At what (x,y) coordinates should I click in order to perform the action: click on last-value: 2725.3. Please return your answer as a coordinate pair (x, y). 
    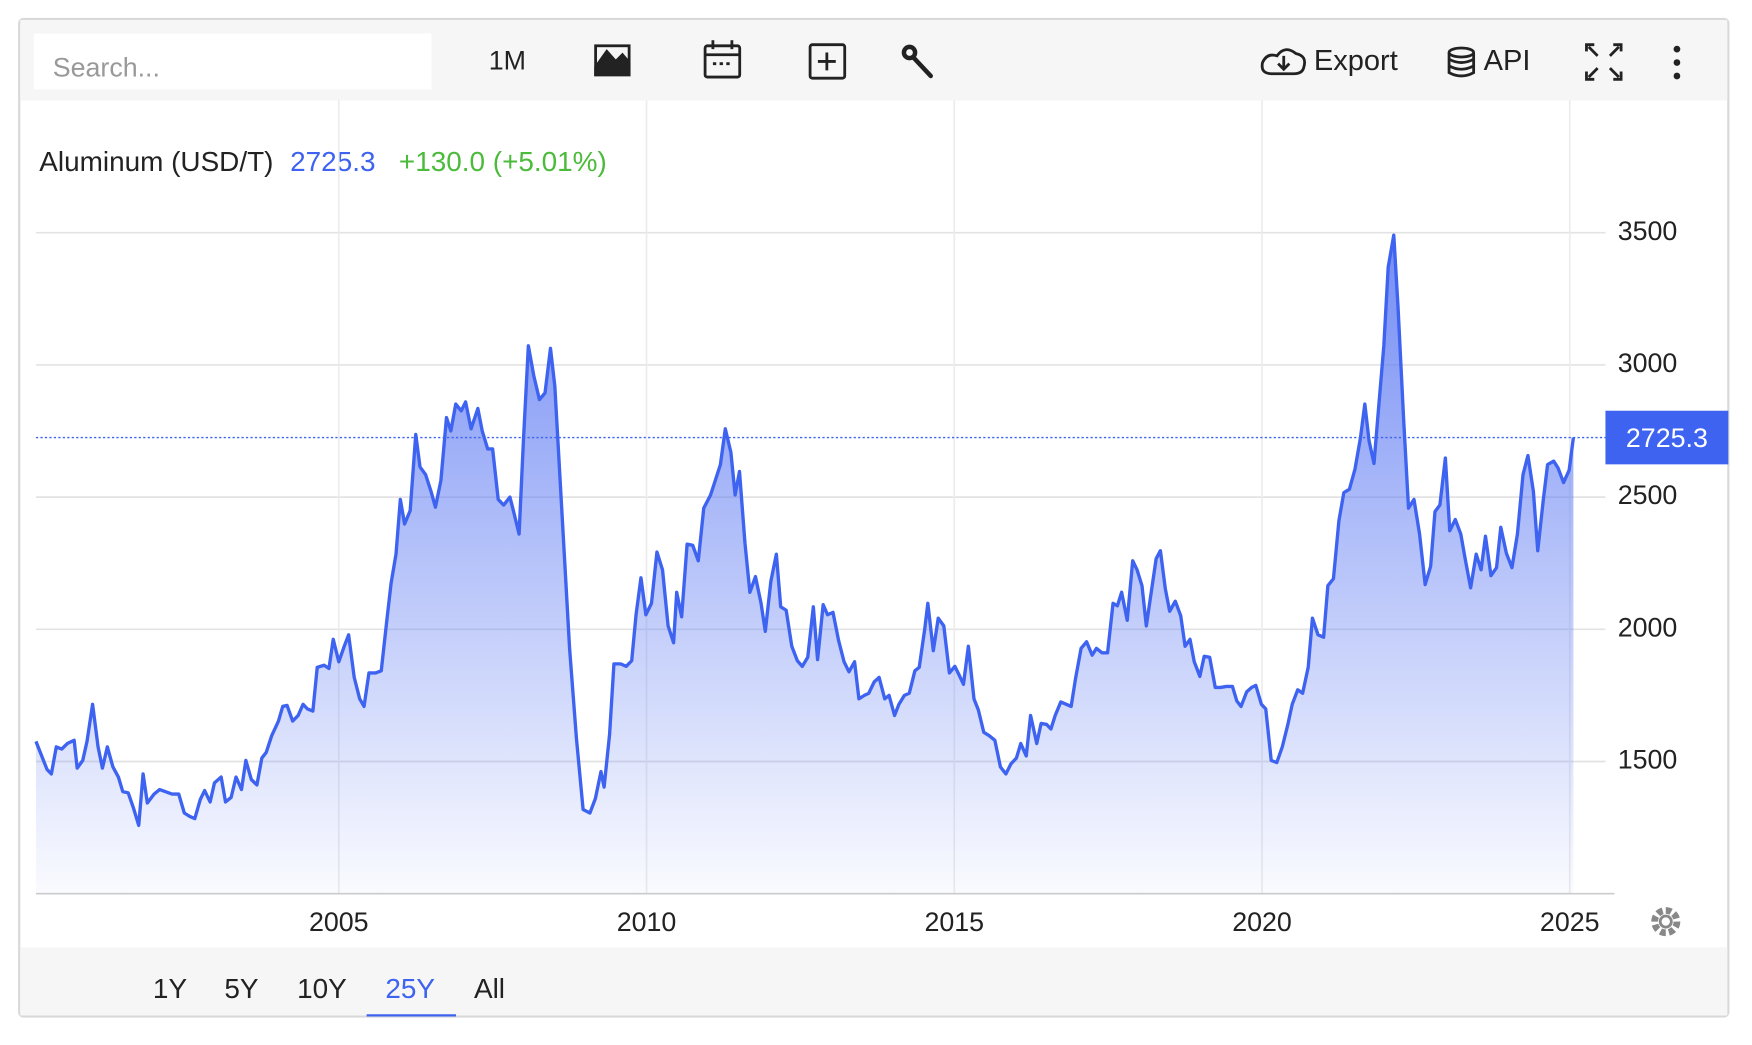
    Looking at the image, I should click on (332, 162).